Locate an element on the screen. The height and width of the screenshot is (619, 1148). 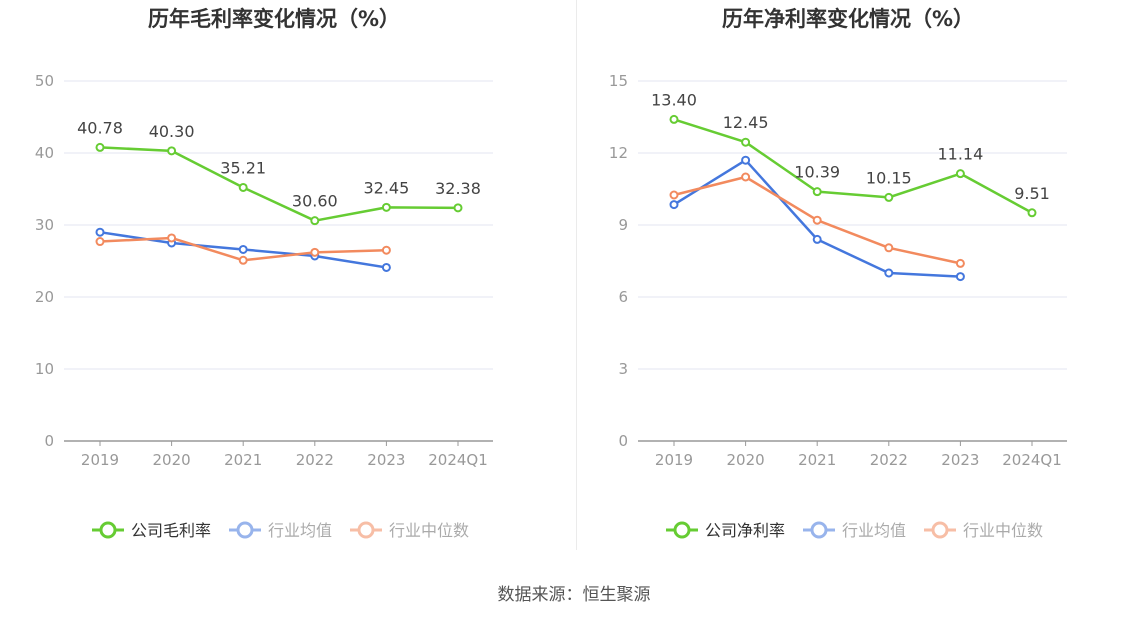
data-label: 13.40 is located at coordinates (674, 99).